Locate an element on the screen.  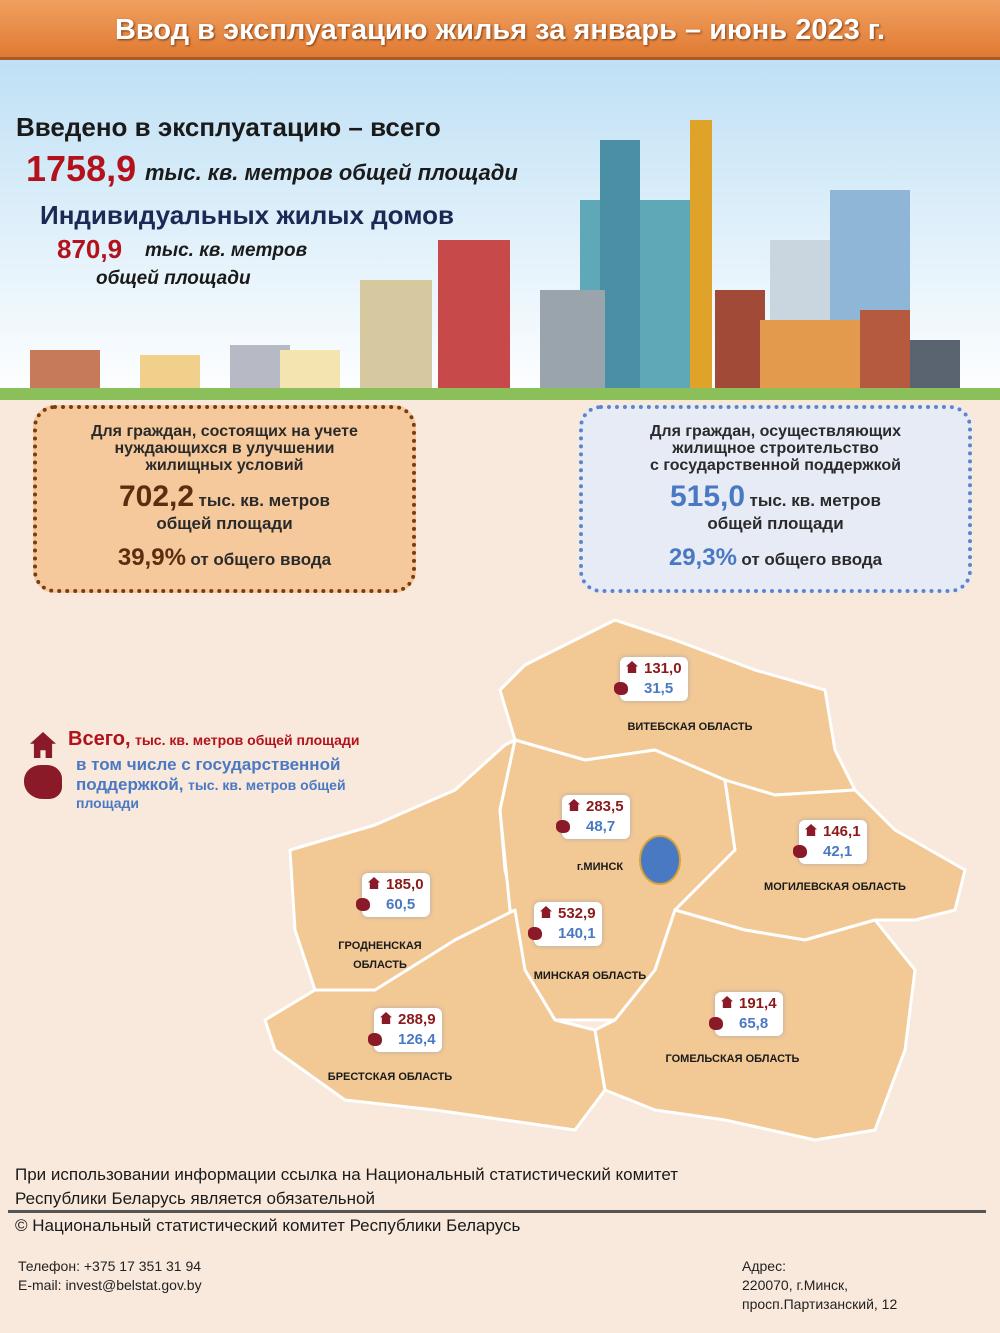
region-total: 532,9 is located at coordinates (577, 913).